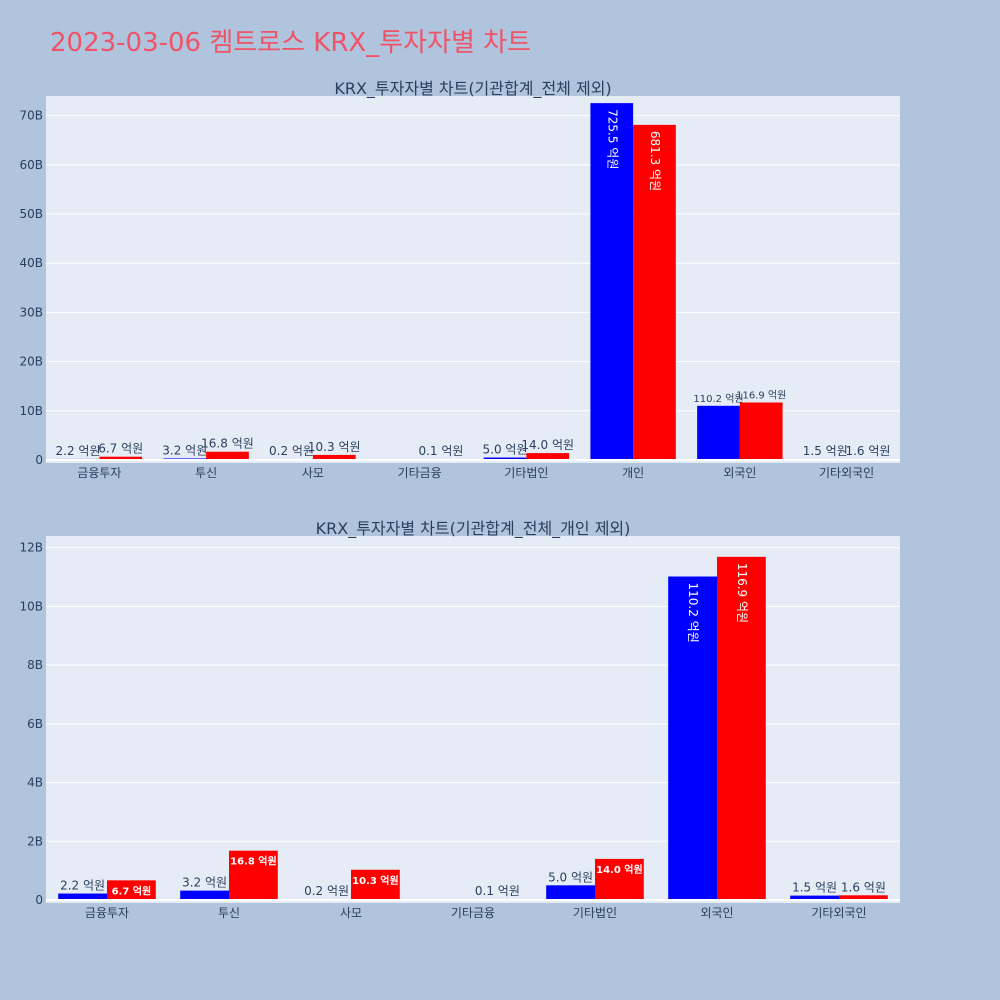 The height and width of the screenshot is (1000, 1000). What do you see at coordinates (35, 665) in the screenshot?
I see `y-tick-label: 8B` at bounding box center [35, 665].